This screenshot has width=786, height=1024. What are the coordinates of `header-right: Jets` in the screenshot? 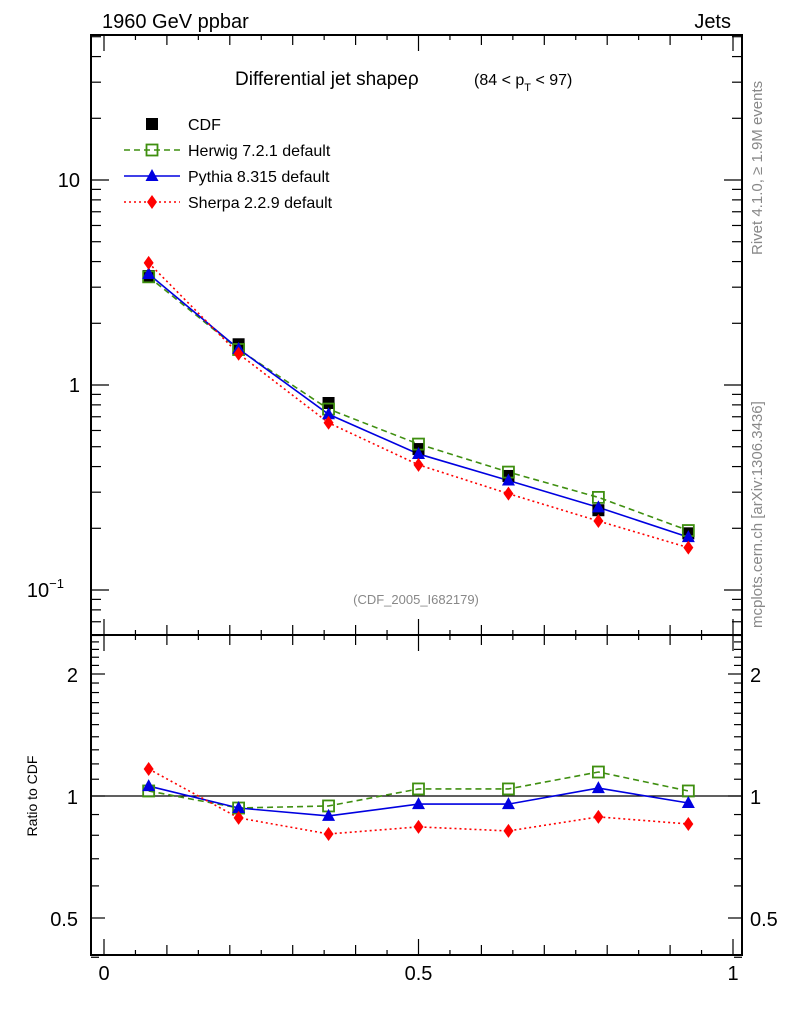 It's located at (712, 22).